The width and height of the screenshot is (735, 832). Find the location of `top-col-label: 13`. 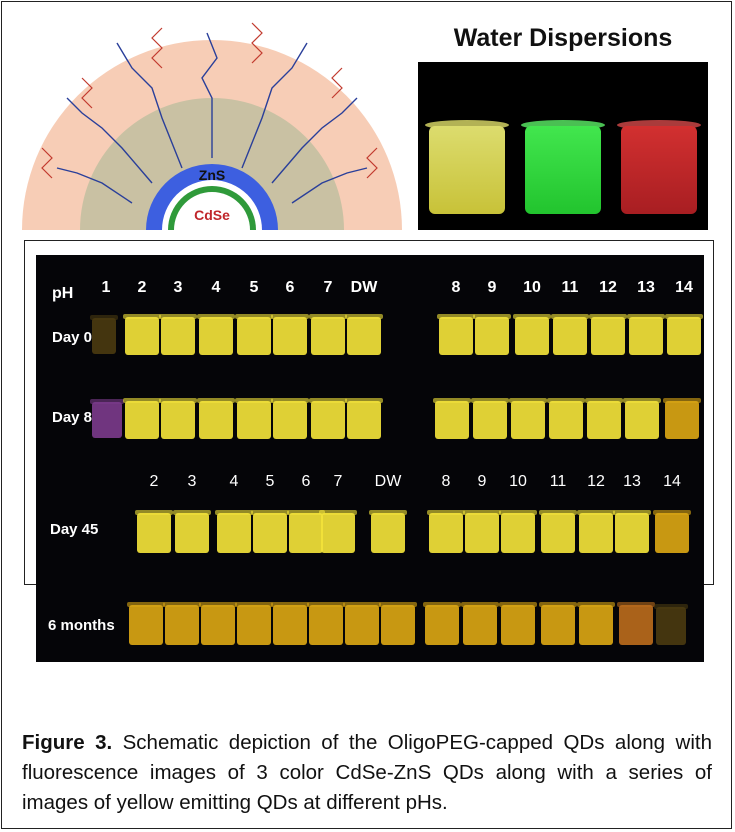

top-col-label: 13 is located at coordinates (646, 287).